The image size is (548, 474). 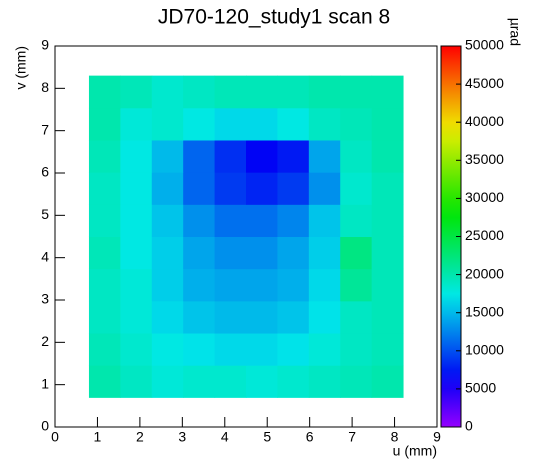 What do you see at coordinates (480, 388) in the screenshot?
I see `colorbar-tick-label: 5000` at bounding box center [480, 388].